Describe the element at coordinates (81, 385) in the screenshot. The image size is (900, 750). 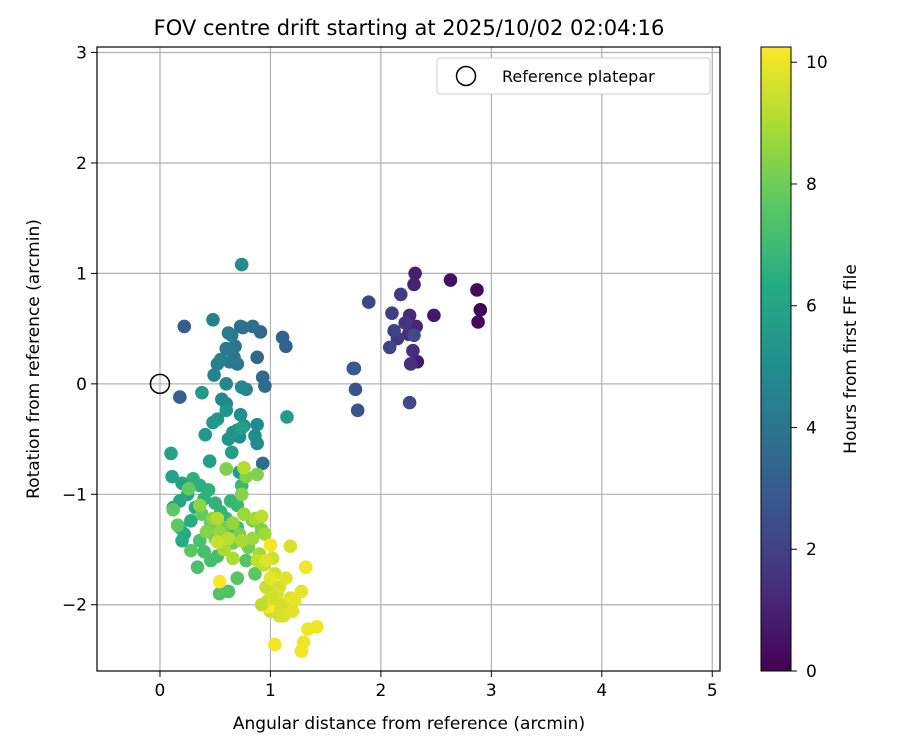
I see `y-tick-label: 0` at that location.